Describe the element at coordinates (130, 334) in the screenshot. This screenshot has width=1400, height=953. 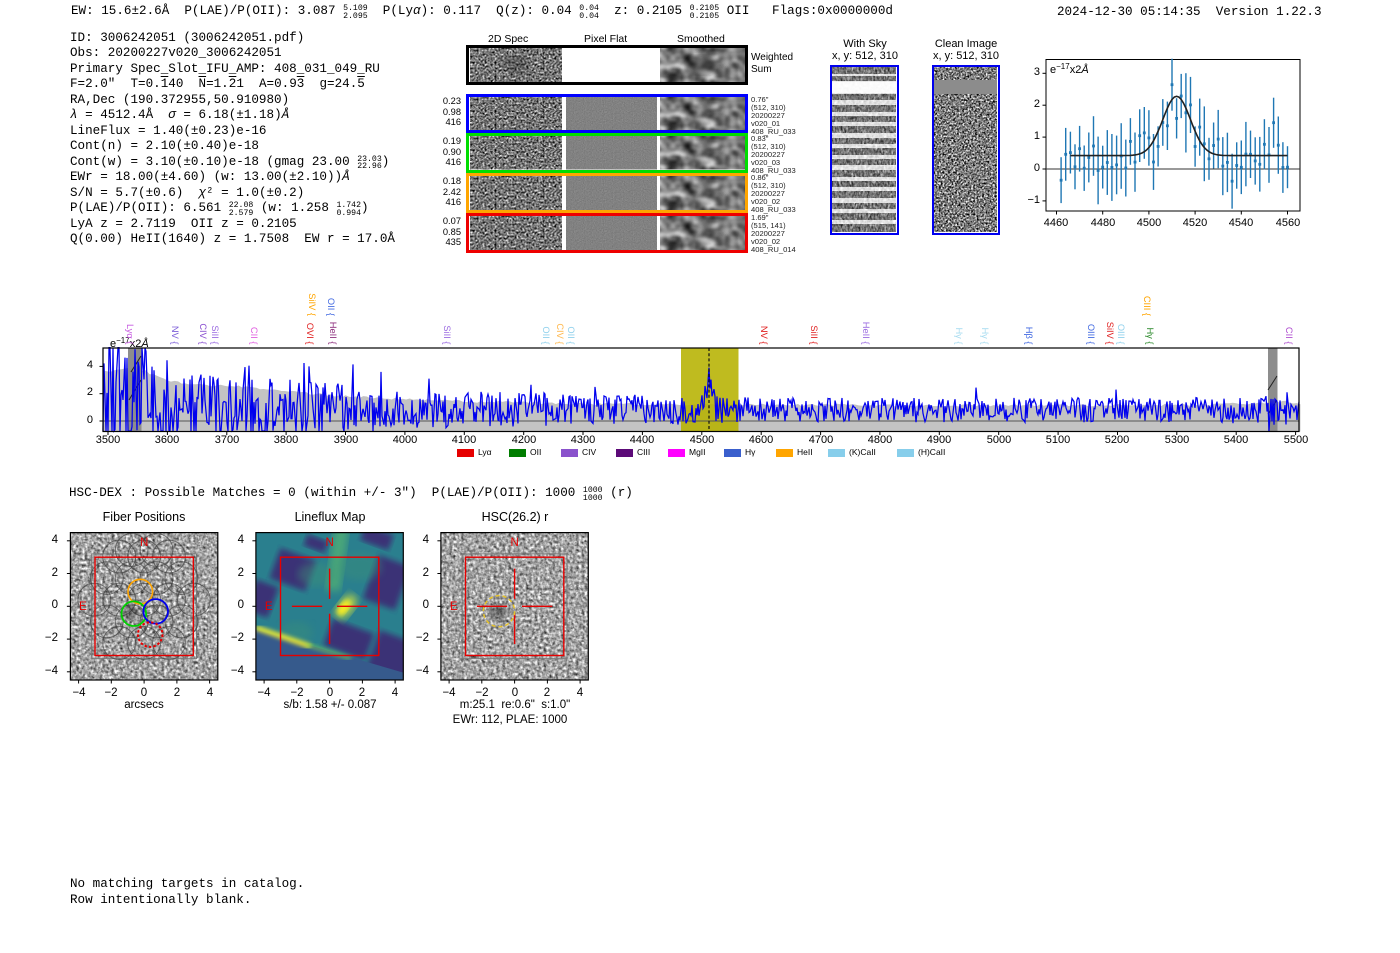
I see `svg-text: Lyα {` at that location.